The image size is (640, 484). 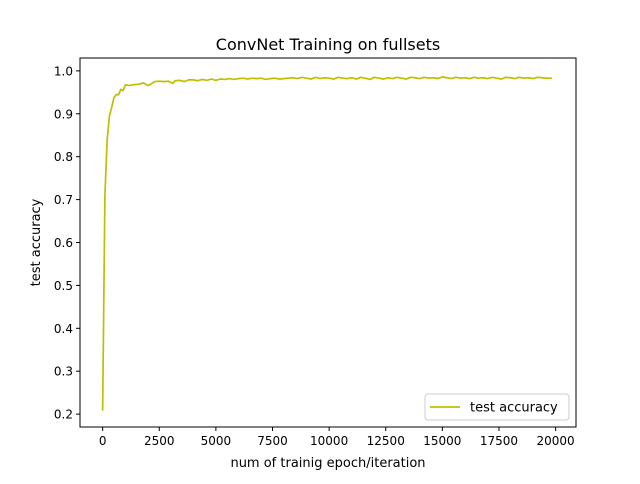 What do you see at coordinates (63, 329) in the screenshot?
I see `y-tick-label: 0.4` at bounding box center [63, 329].